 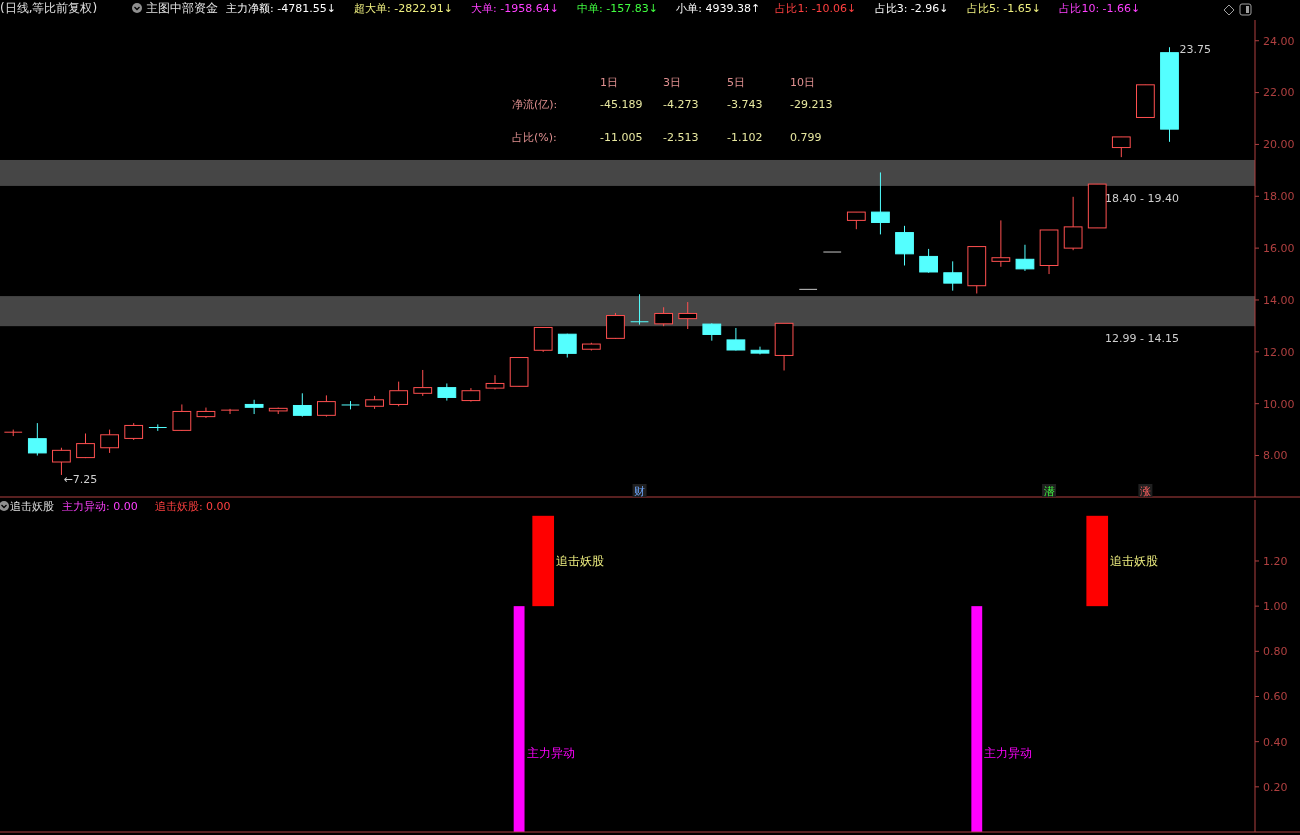 What do you see at coordinates (580, 561) in the screenshot?
I see `series-label: 追击妖股` at bounding box center [580, 561].